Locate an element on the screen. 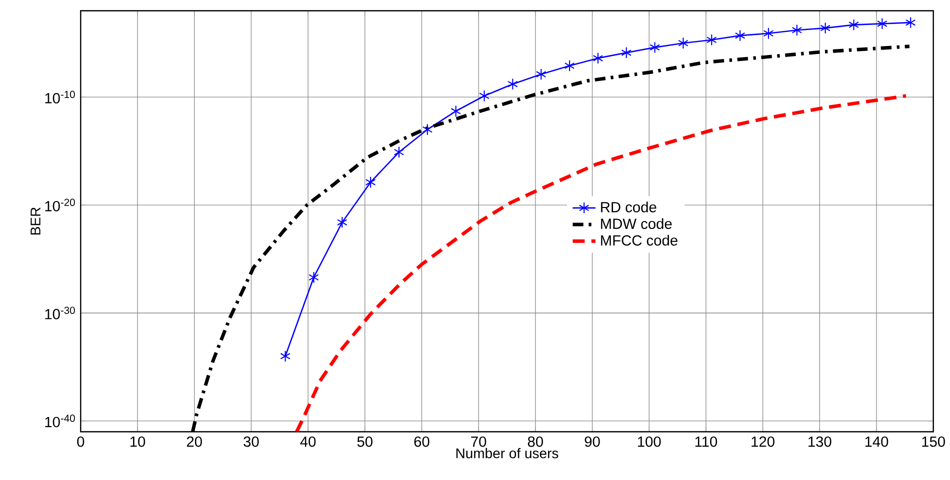  x-tick-label: 40 is located at coordinates (308, 441).